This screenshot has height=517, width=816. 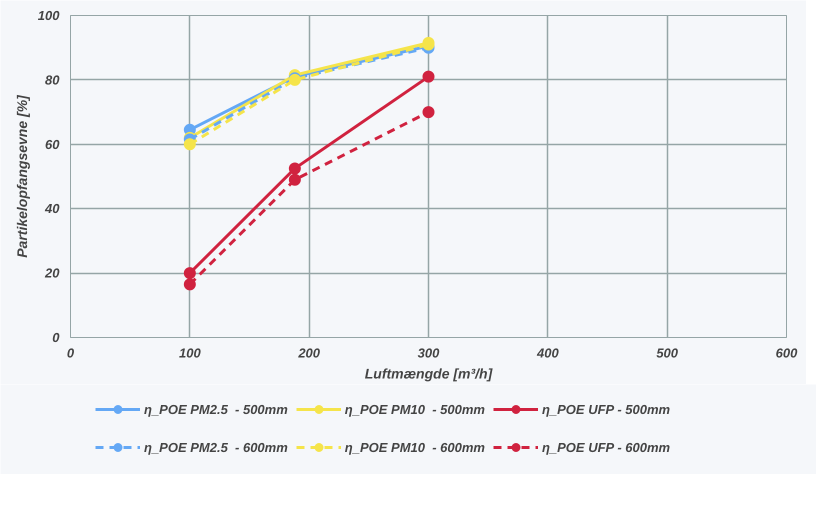 I want to click on x-tick-label: 200, so click(x=309, y=353).